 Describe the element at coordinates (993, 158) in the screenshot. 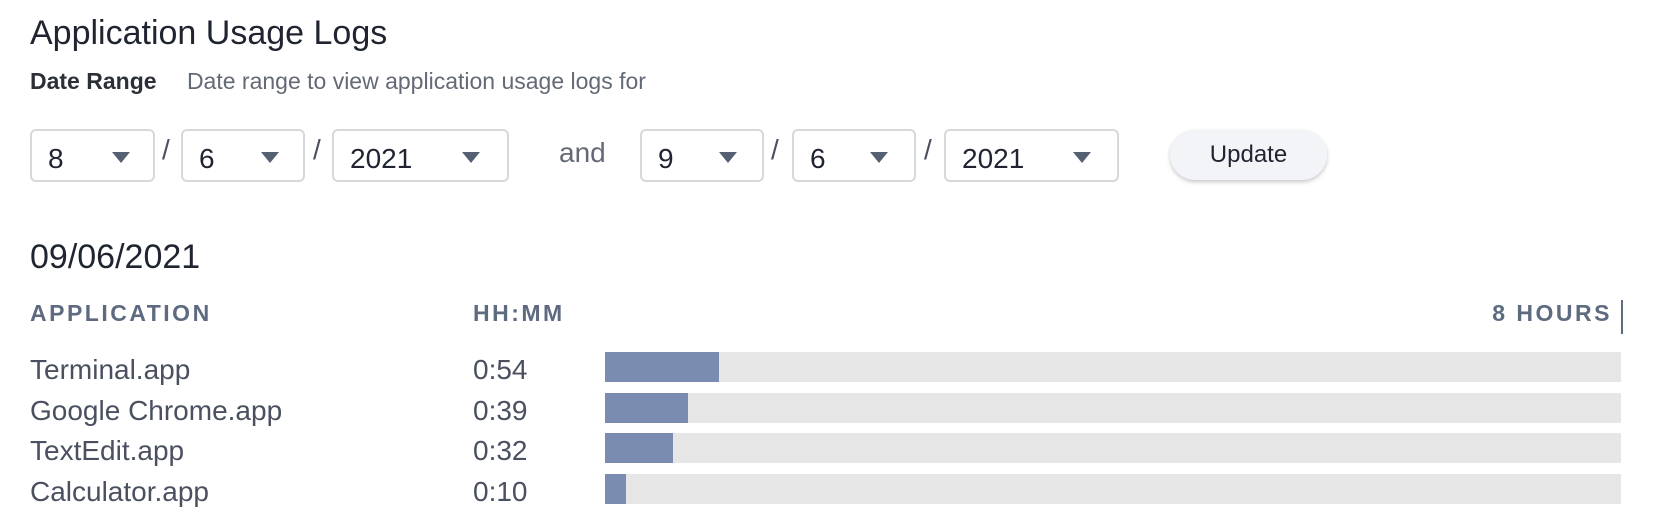

I see `end-year-value: 2021` at that location.